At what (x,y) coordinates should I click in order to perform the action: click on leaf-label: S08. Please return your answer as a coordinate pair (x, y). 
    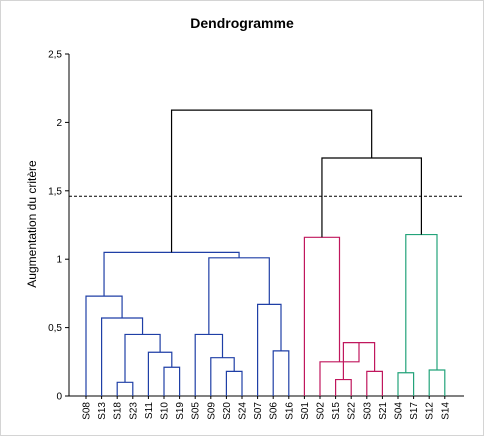
    Looking at the image, I should click on (87, 411).